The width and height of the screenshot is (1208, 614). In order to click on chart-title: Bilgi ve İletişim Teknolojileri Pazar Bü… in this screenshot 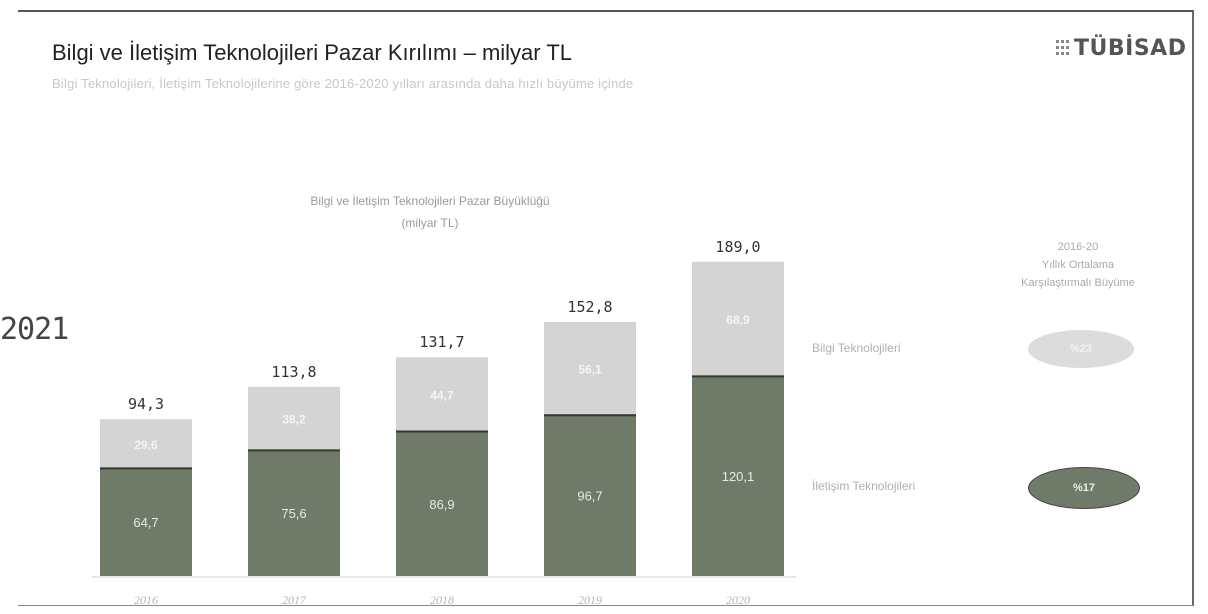, I will do `click(430, 212)`.